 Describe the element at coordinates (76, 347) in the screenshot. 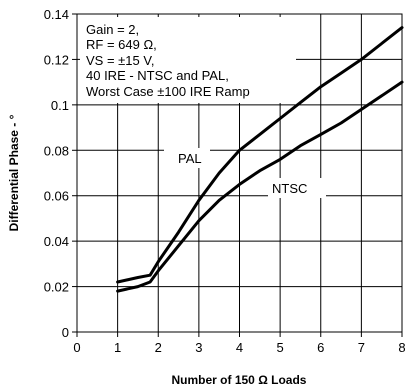

I see `x-tick-label: 0` at that location.